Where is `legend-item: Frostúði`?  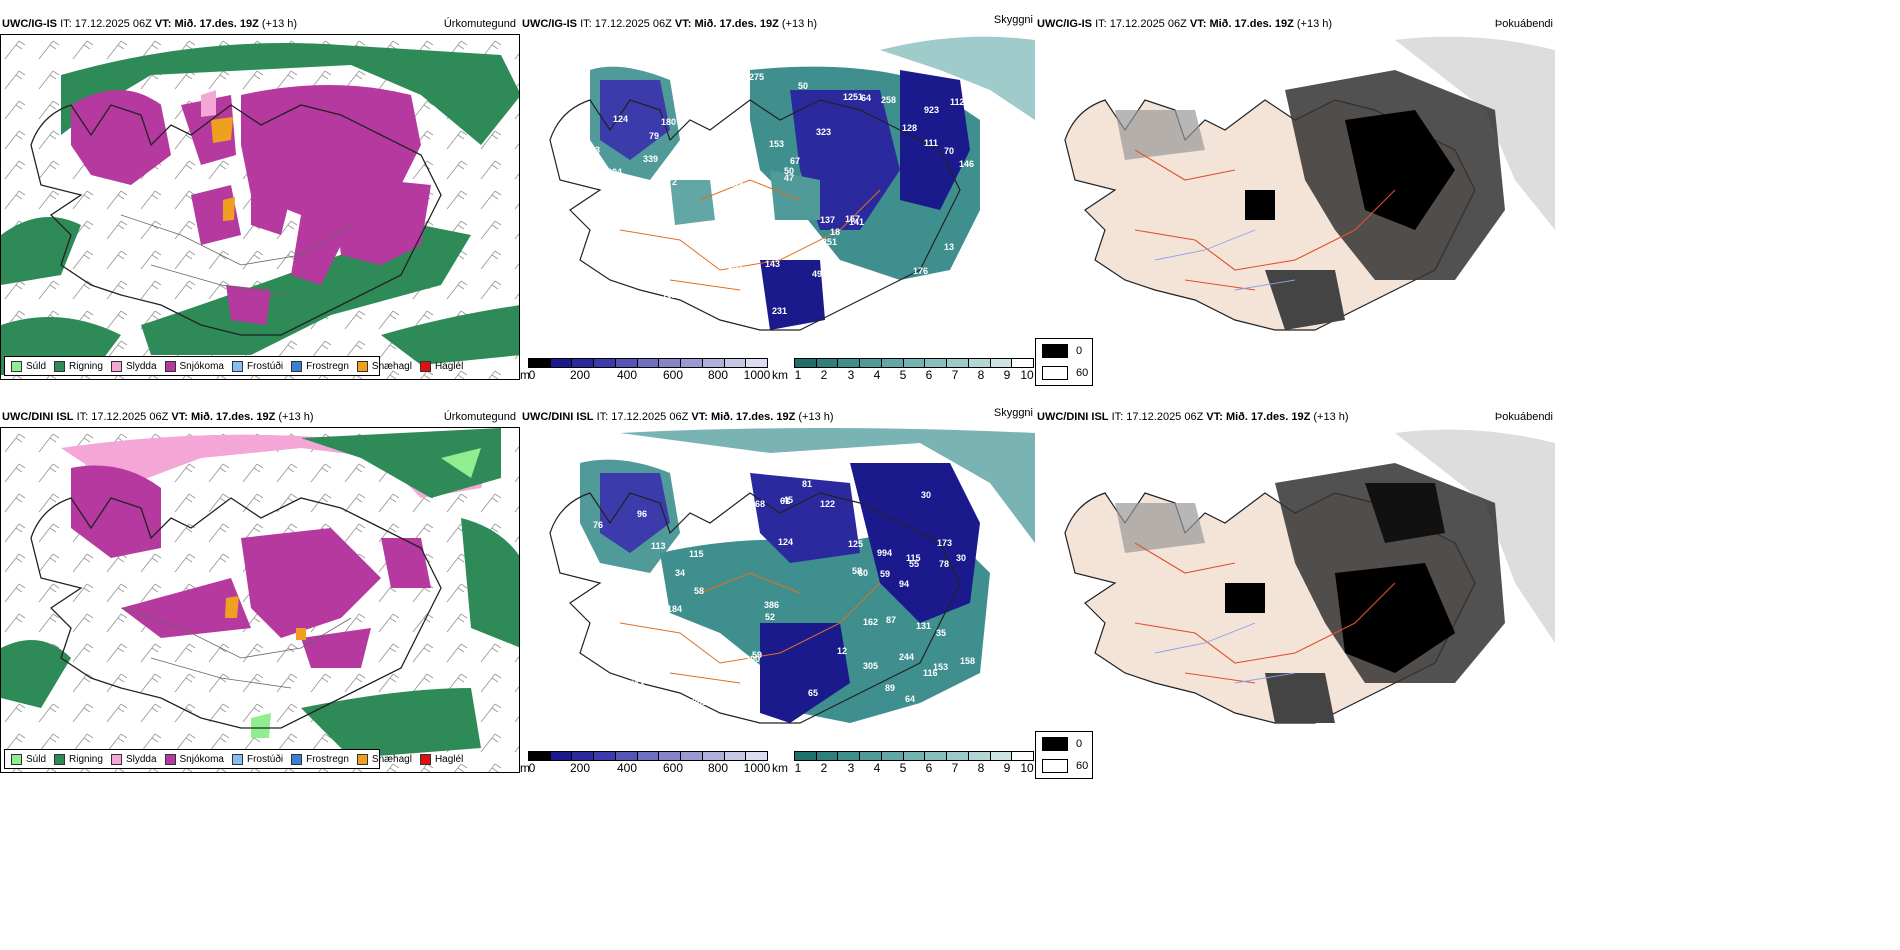
legend-item: Frostúði is located at coordinates (257, 366).